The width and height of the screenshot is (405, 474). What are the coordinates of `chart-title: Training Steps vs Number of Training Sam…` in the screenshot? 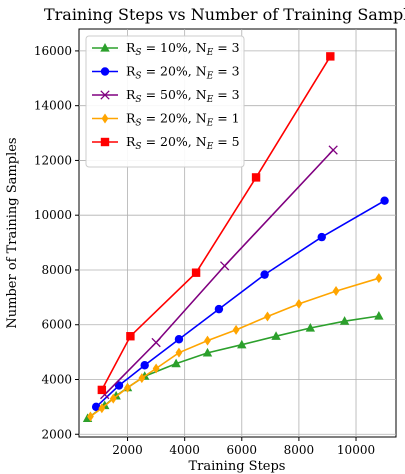 It's located at (224, 14).